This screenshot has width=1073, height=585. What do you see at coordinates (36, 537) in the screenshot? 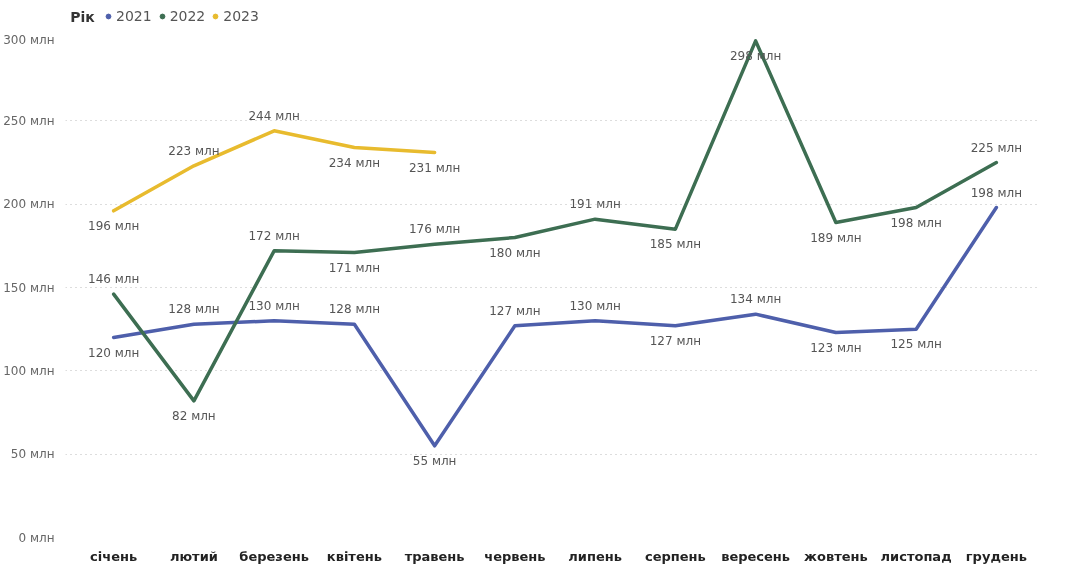
I see `y-tick-label: 0 млн` at bounding box center [36, 537].